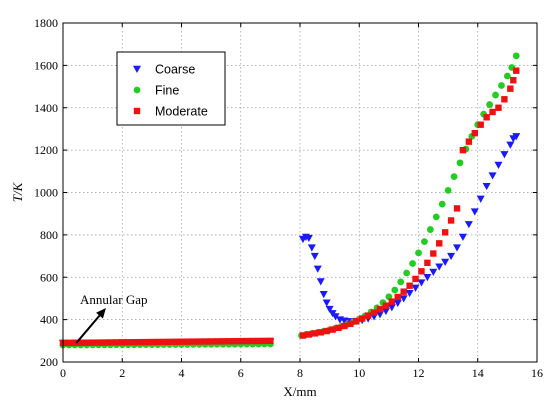 The width and height of the screenshot is (550, 407). What do you see at coordinates (111, 318) in the screenshot?
I see `annular-gap-annotation: Annular Gap` at bounding box center [111, 318].